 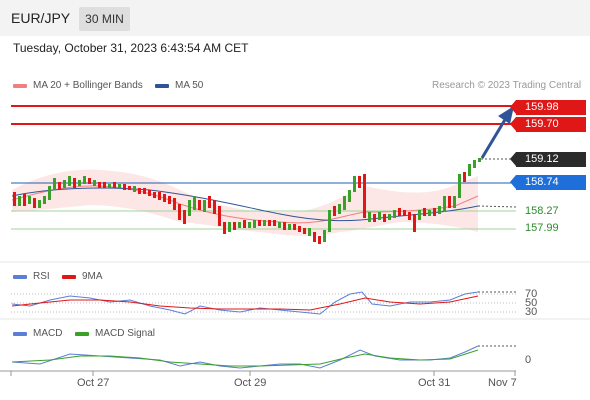 What do you see at coordinates (48, 333) in the screenshot?
I see `legend-label-macd: MACD` at bounding box center [48, 333].